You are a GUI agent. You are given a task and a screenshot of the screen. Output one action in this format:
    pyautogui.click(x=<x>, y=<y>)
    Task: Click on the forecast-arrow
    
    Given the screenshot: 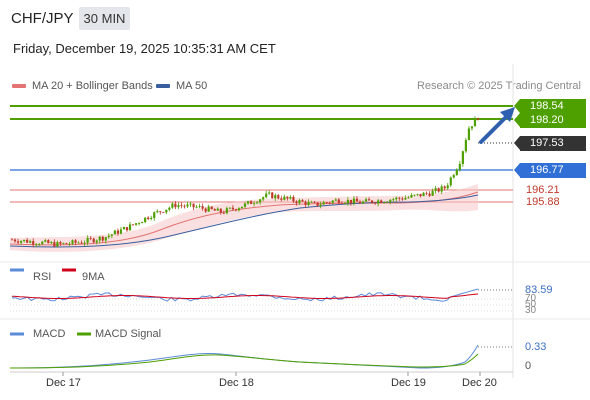 What is the action you would take?
    pyautogui.click(x=493, y=129)
    